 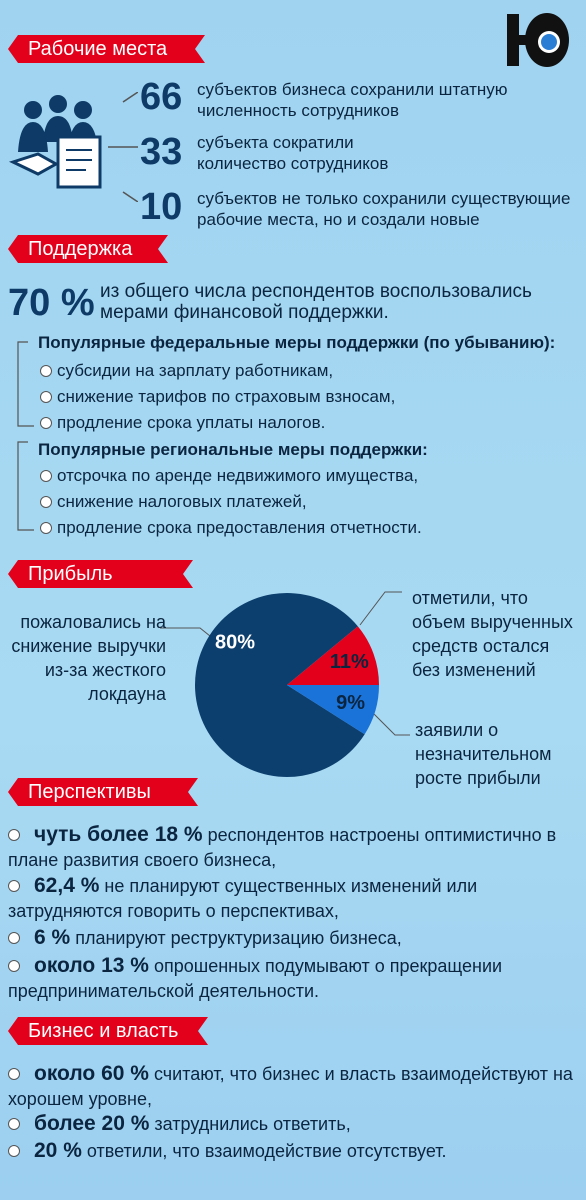 I want to click on bullet-item: 6 % планируют реструктуризацию бизнеса,, so click(x=293, y=938).